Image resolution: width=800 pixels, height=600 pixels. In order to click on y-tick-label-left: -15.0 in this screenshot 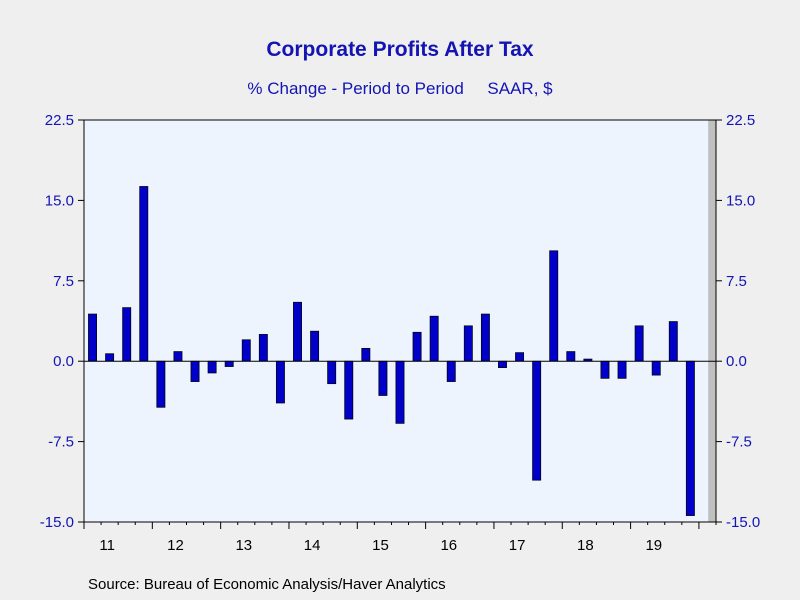, I will do `click(57, 522)`.